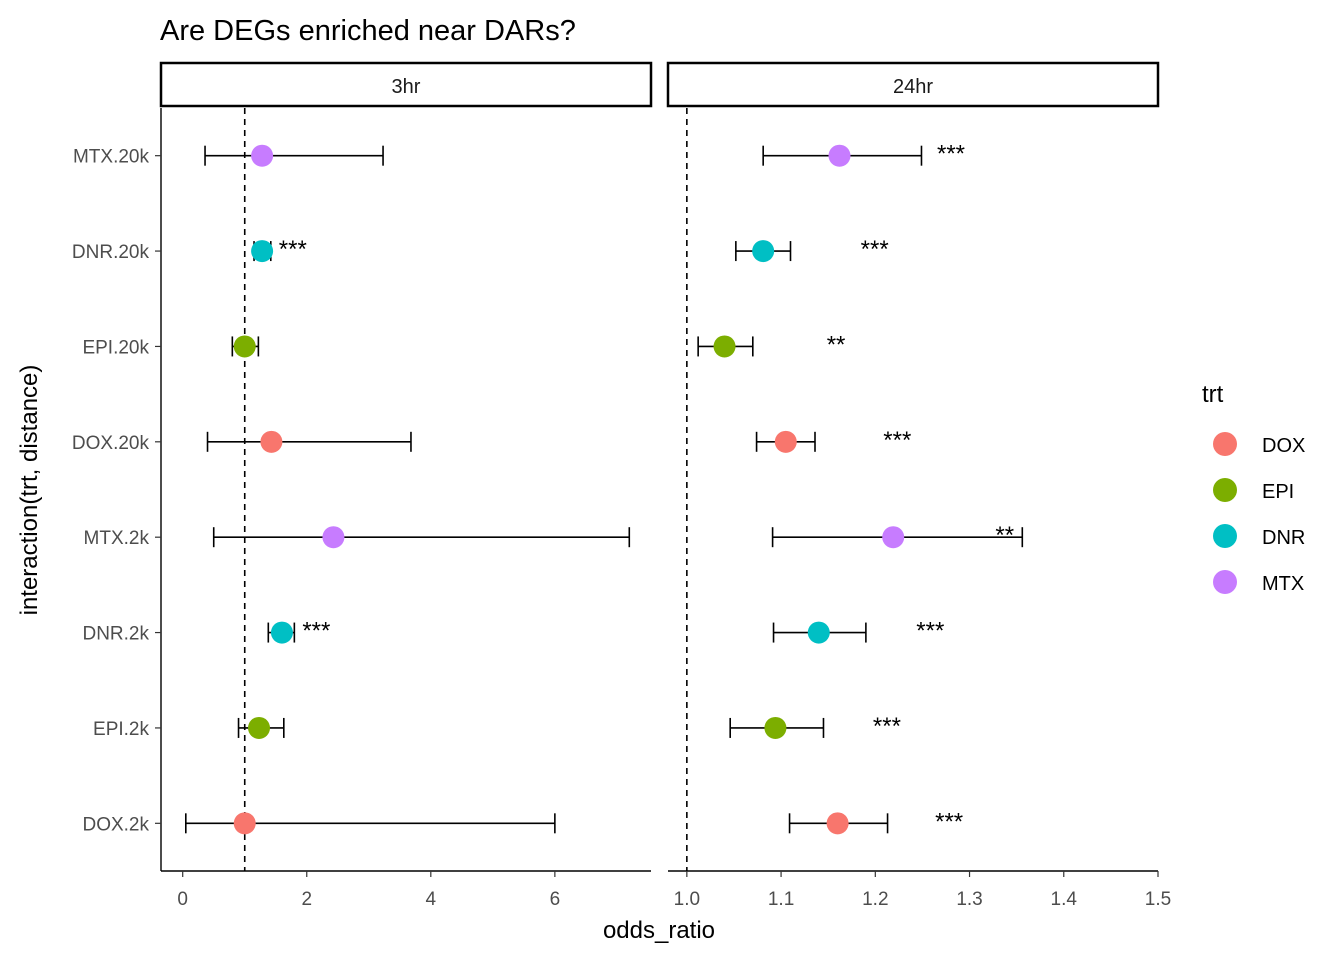  I want to click on x-tick-label: 1.3, so click(969, 899).